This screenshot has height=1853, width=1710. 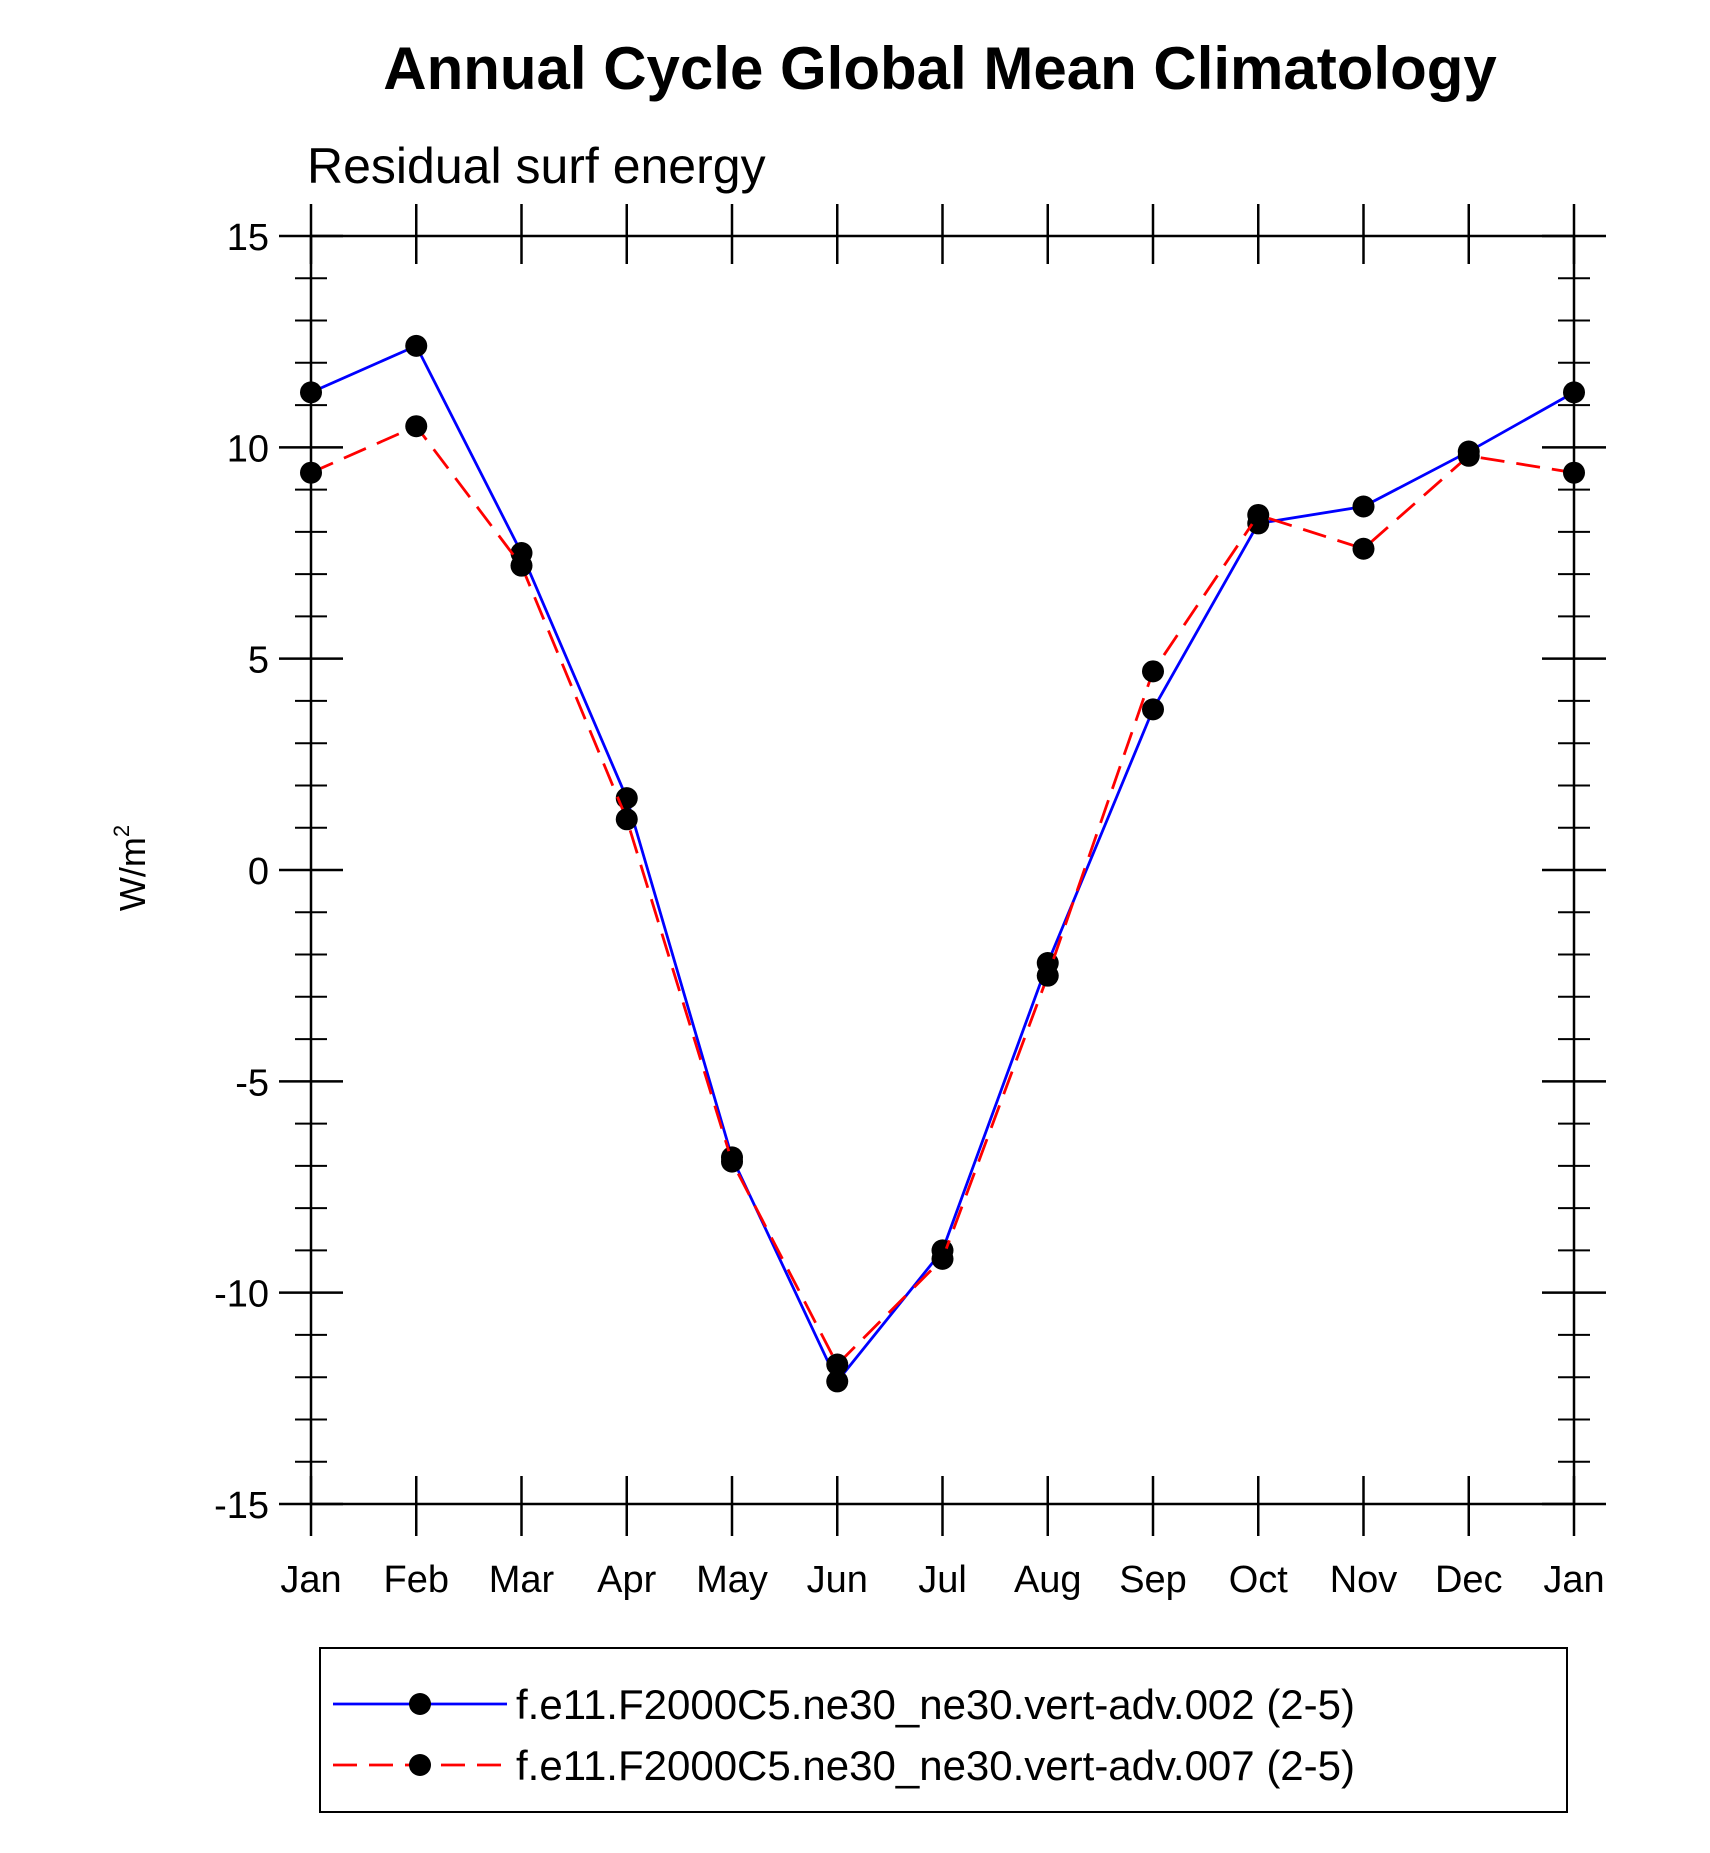 What do you see at coordinates (258, 872) in the screenshot?
I see `y-tick-label: 0` at bounding box center [258, 872].